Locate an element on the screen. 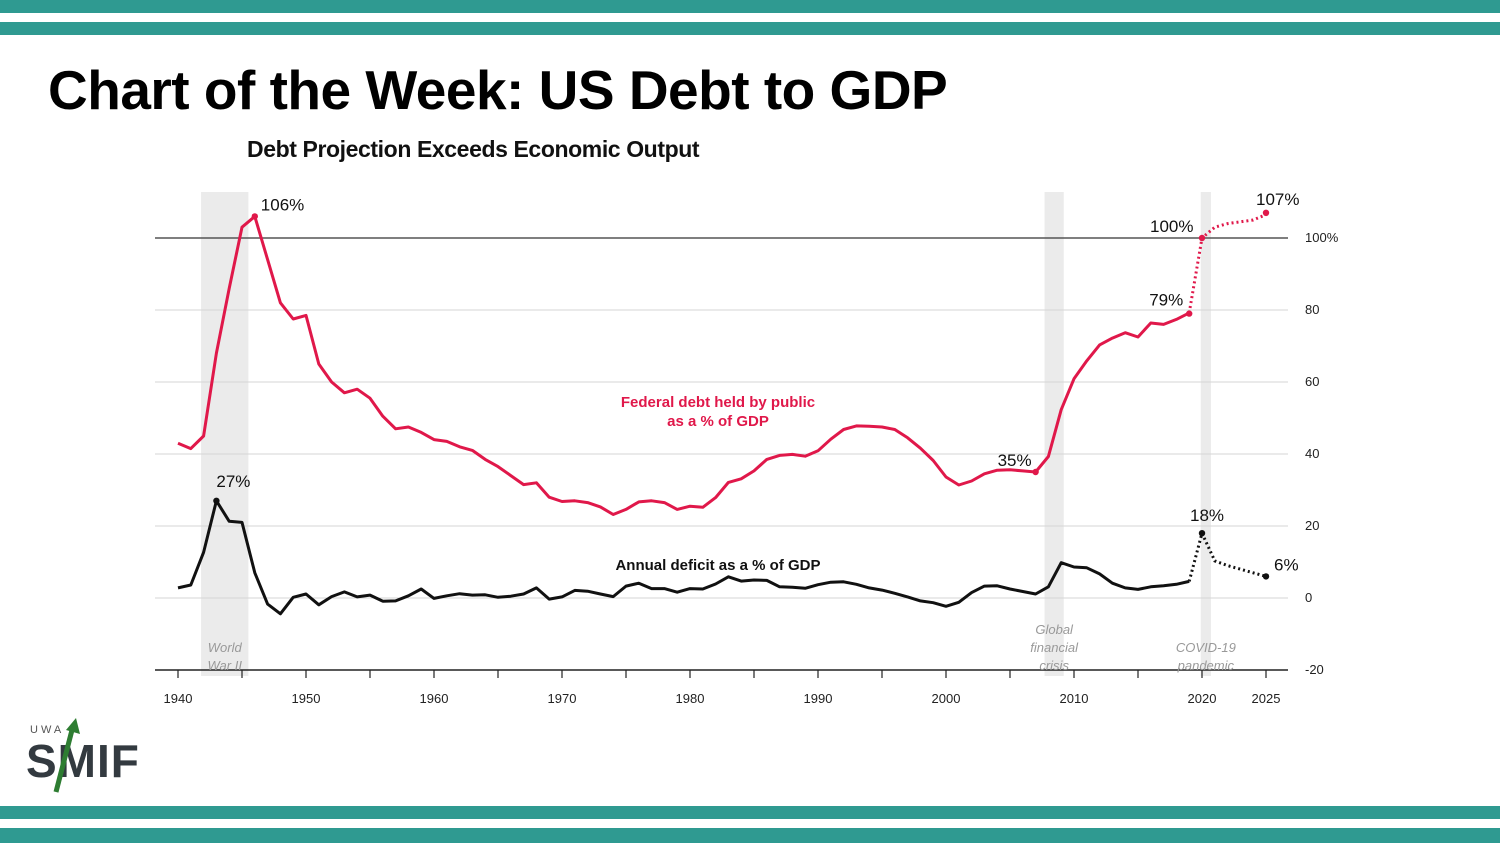  x-tick-label-1950: 1950 is located at coordinates (306, 698).